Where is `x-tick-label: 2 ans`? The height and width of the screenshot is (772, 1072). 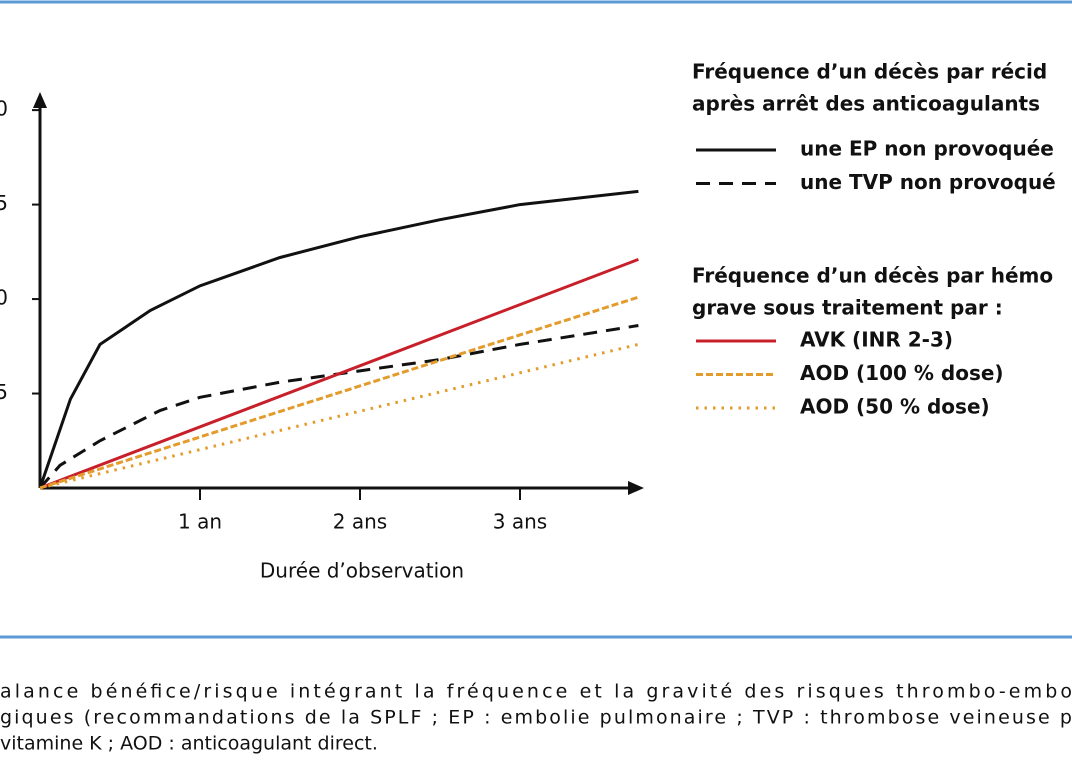
x-tick-label: 2 ans is located at coordinates (360, 522).